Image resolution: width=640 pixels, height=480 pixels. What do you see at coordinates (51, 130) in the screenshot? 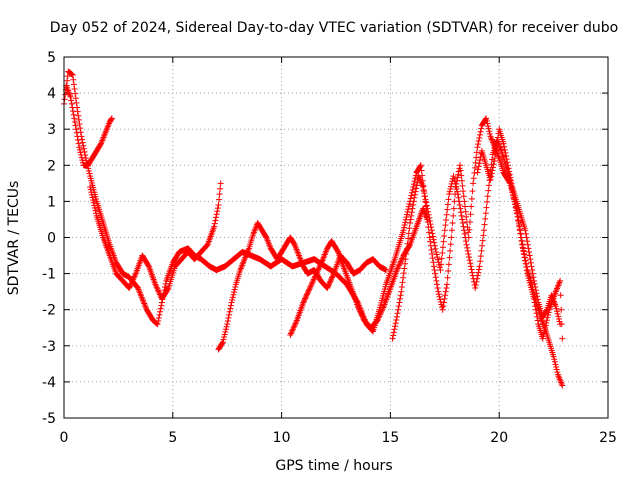
I see `y-tick-label: 3` at bounding box center [51, 130].